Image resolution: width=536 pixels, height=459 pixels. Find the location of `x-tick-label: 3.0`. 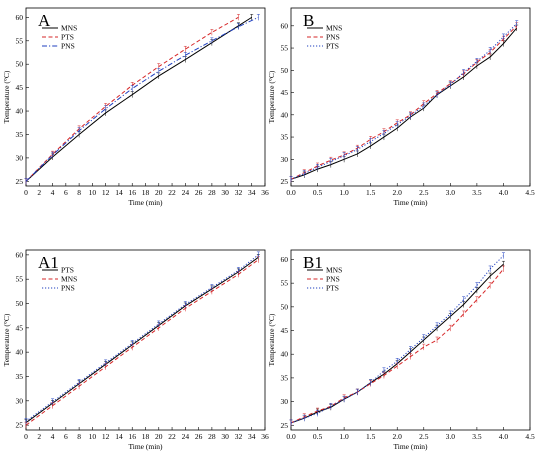

x-tick-label: 3.0 is located at coordinates (451, 192).